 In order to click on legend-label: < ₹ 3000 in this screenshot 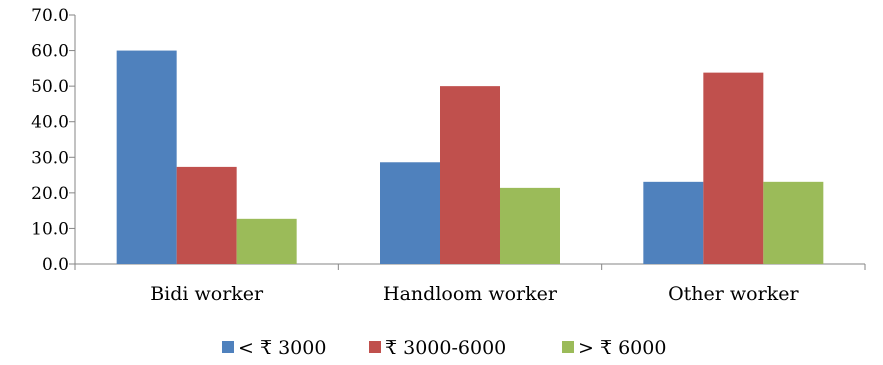, I will do `click(282, 348)`.